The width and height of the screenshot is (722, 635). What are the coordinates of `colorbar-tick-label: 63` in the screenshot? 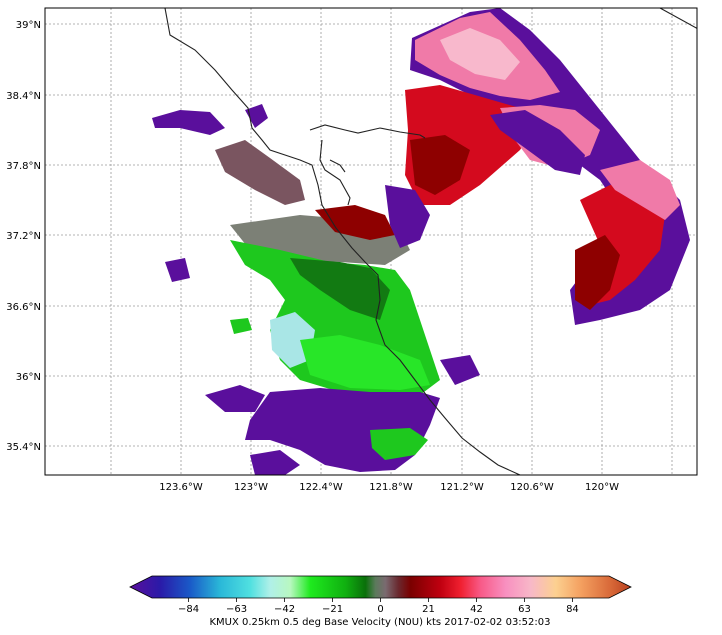 It's located at (524, 609).